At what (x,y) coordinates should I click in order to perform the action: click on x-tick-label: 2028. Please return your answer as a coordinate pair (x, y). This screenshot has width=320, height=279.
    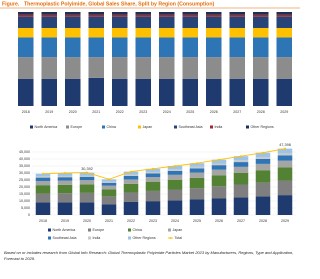
    Looking at the image, I should click on (263, 221).